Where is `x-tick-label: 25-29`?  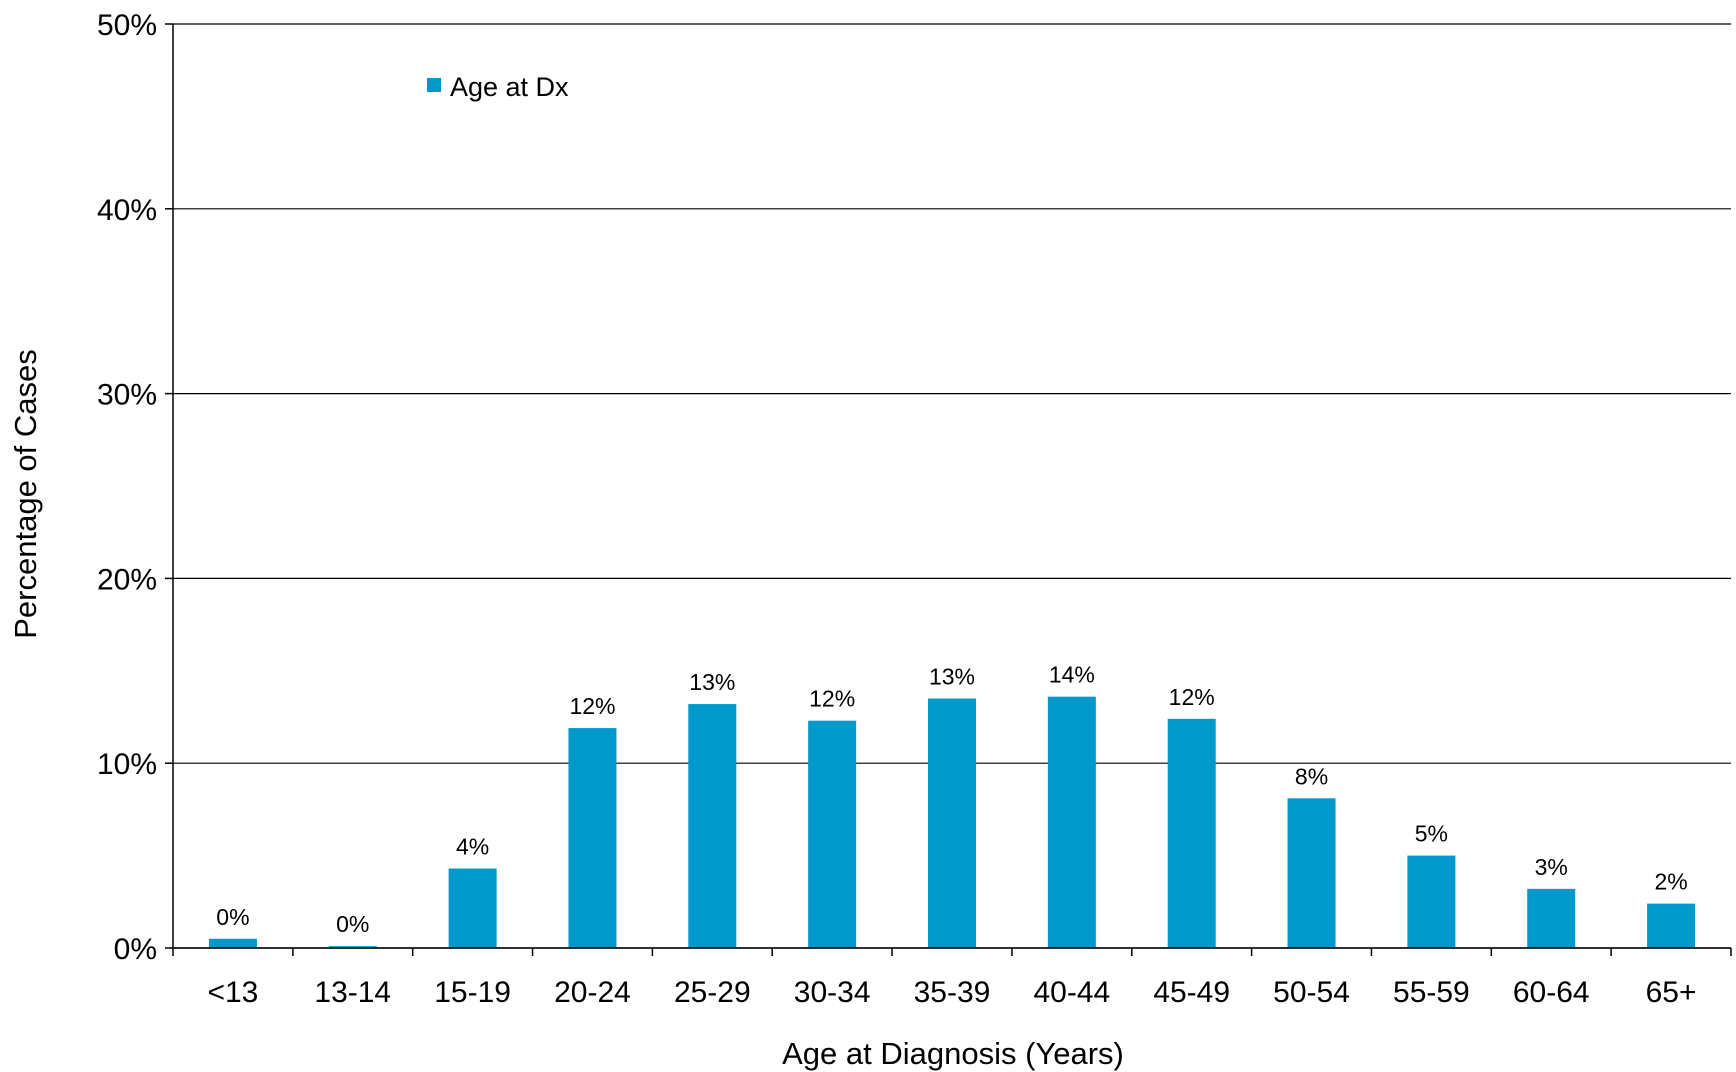
x-tick-label: 25-29 is located at coordinates (712, 992).